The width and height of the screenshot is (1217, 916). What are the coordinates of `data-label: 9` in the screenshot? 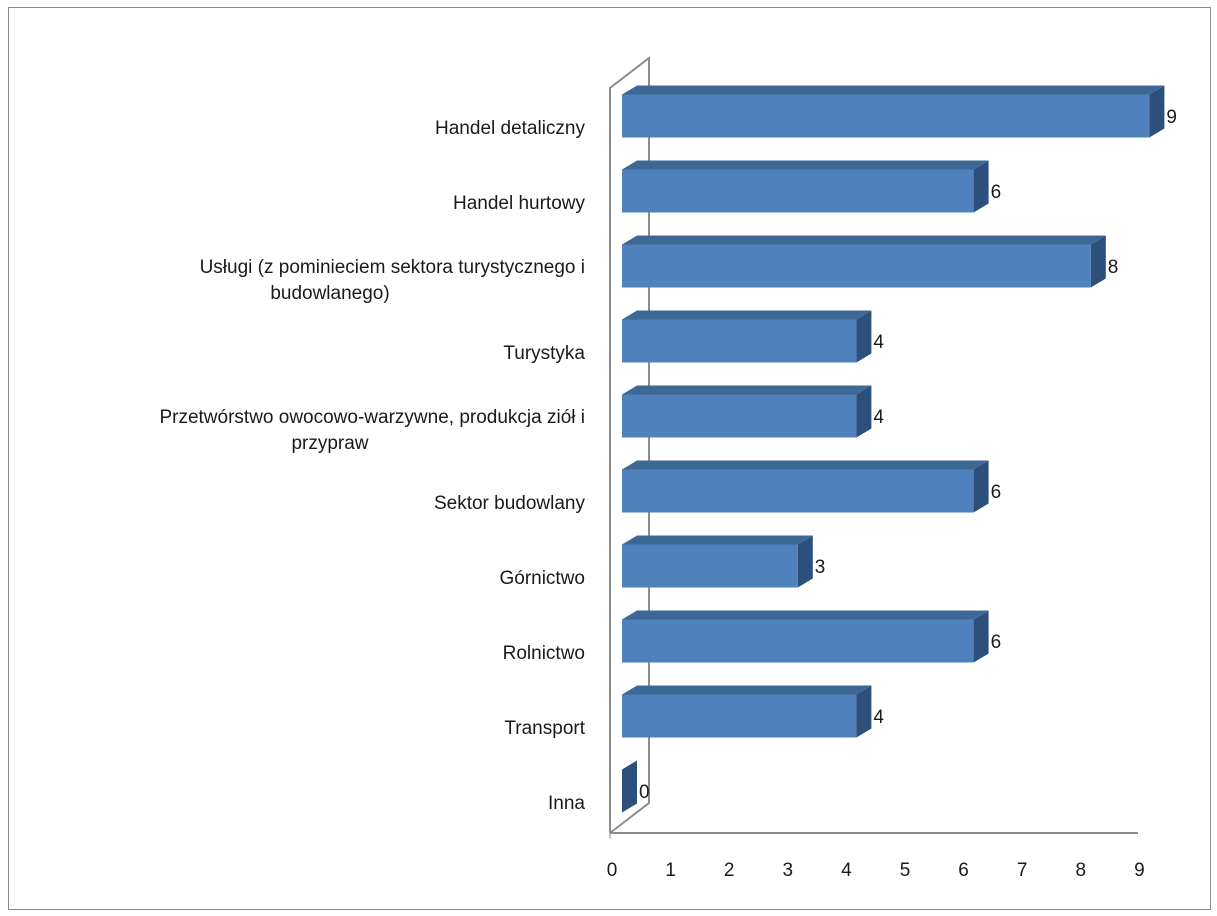 It's located at (1171, 117).